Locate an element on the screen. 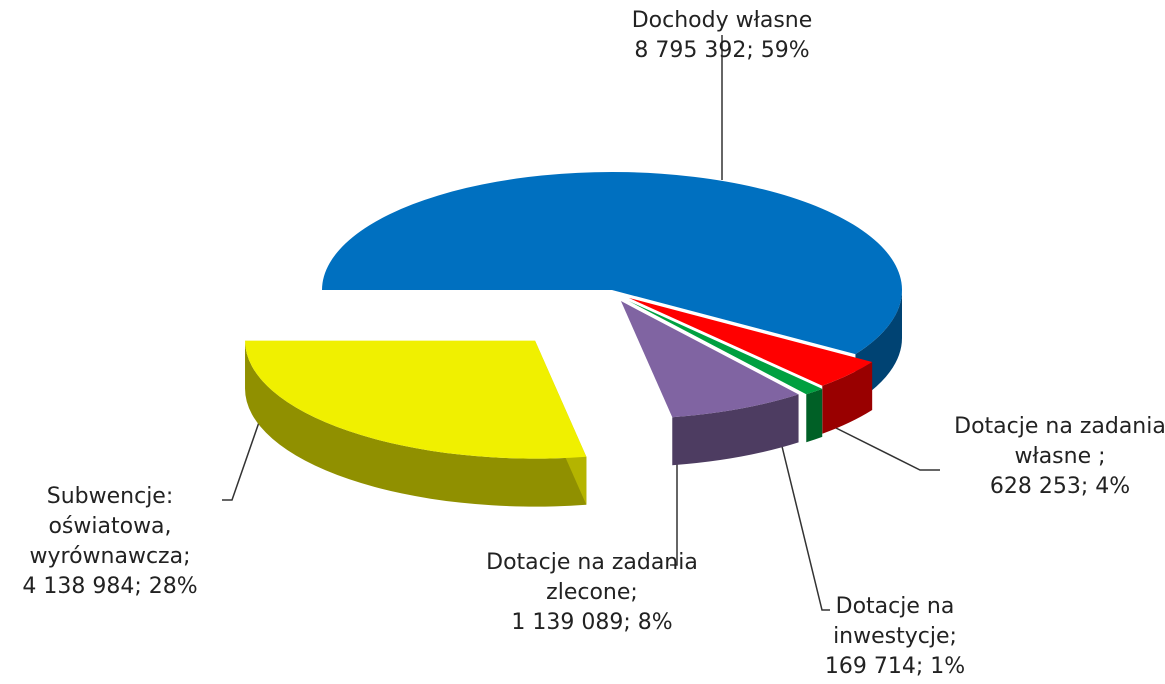 The width and height of the screenshot is (1165, 684). value-label: 4 138 984; 28% is located at coordinates (110, 586).